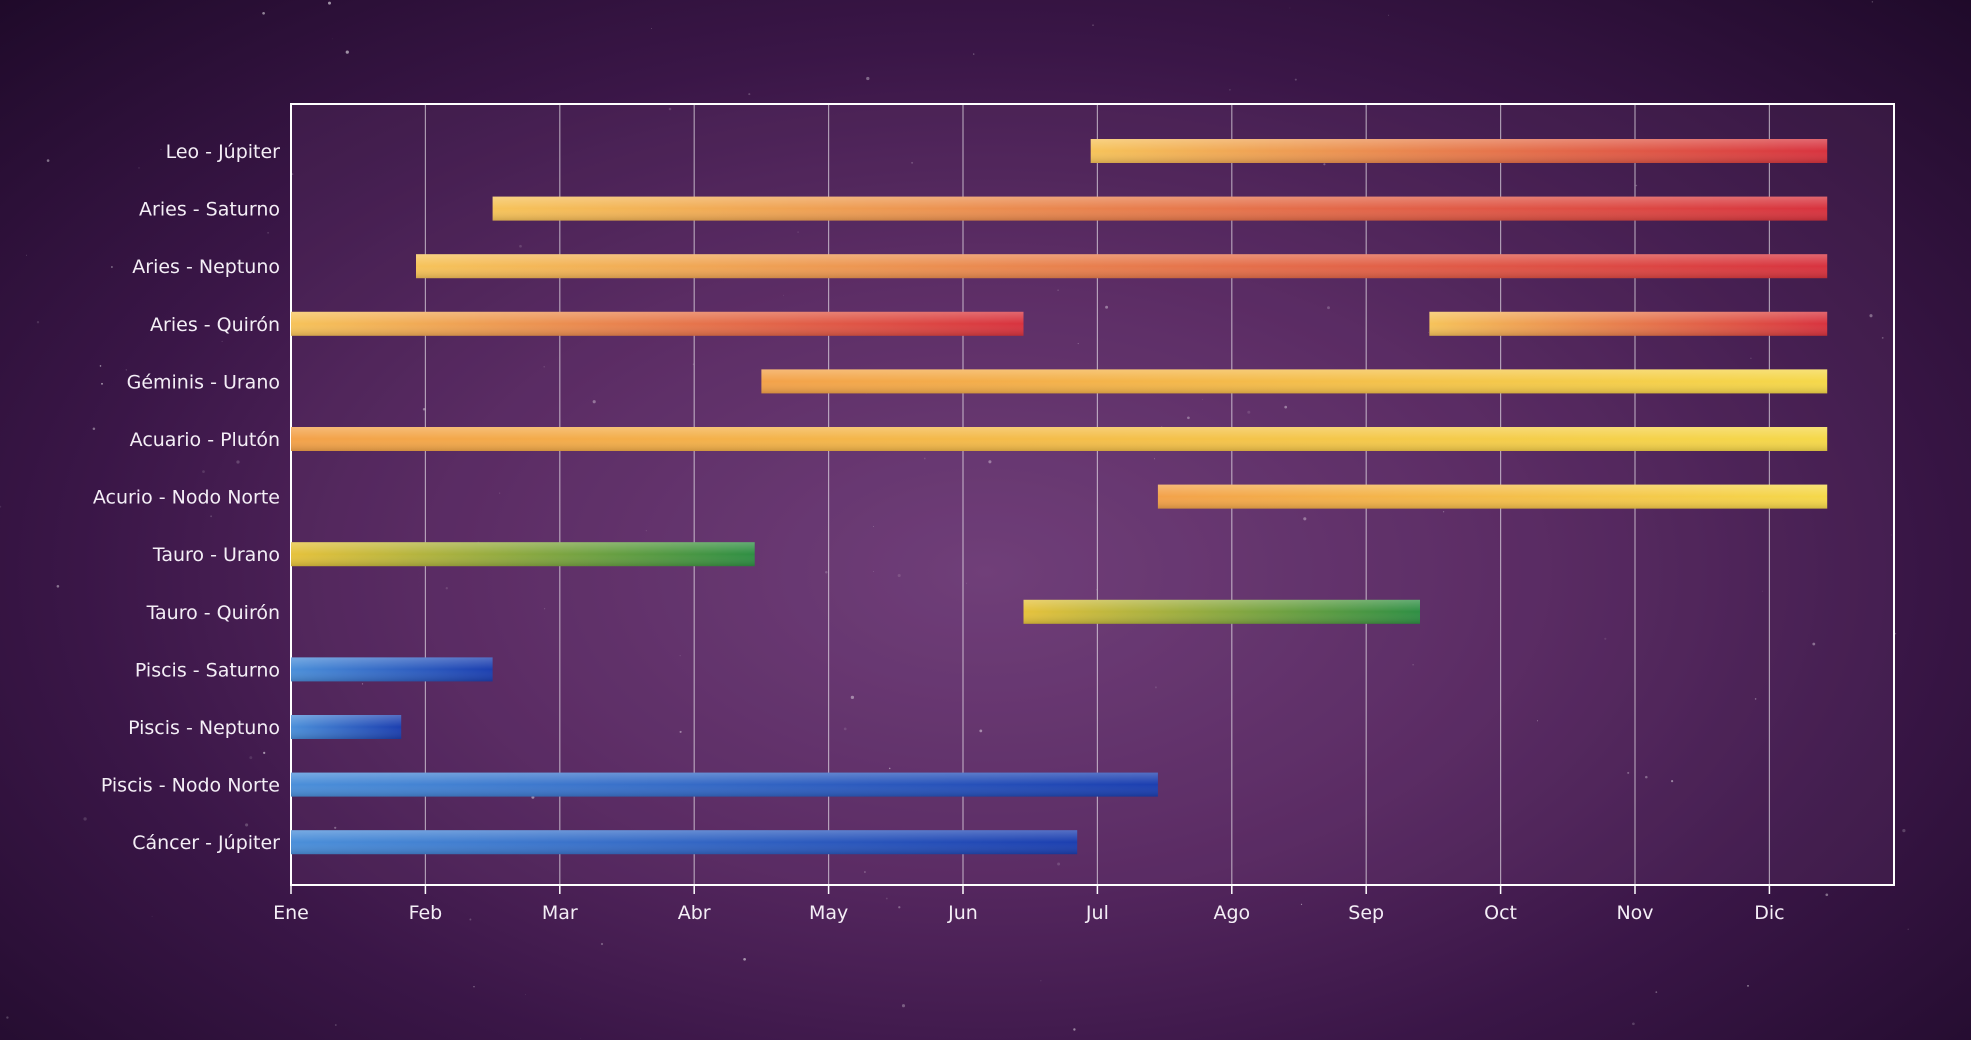 The image size is (1971, 1040). What do you see at coordinates (1769, 913) in the screenshot?
I see `x-tick-label-dic: Dic` at bounding box center [1769, 913].